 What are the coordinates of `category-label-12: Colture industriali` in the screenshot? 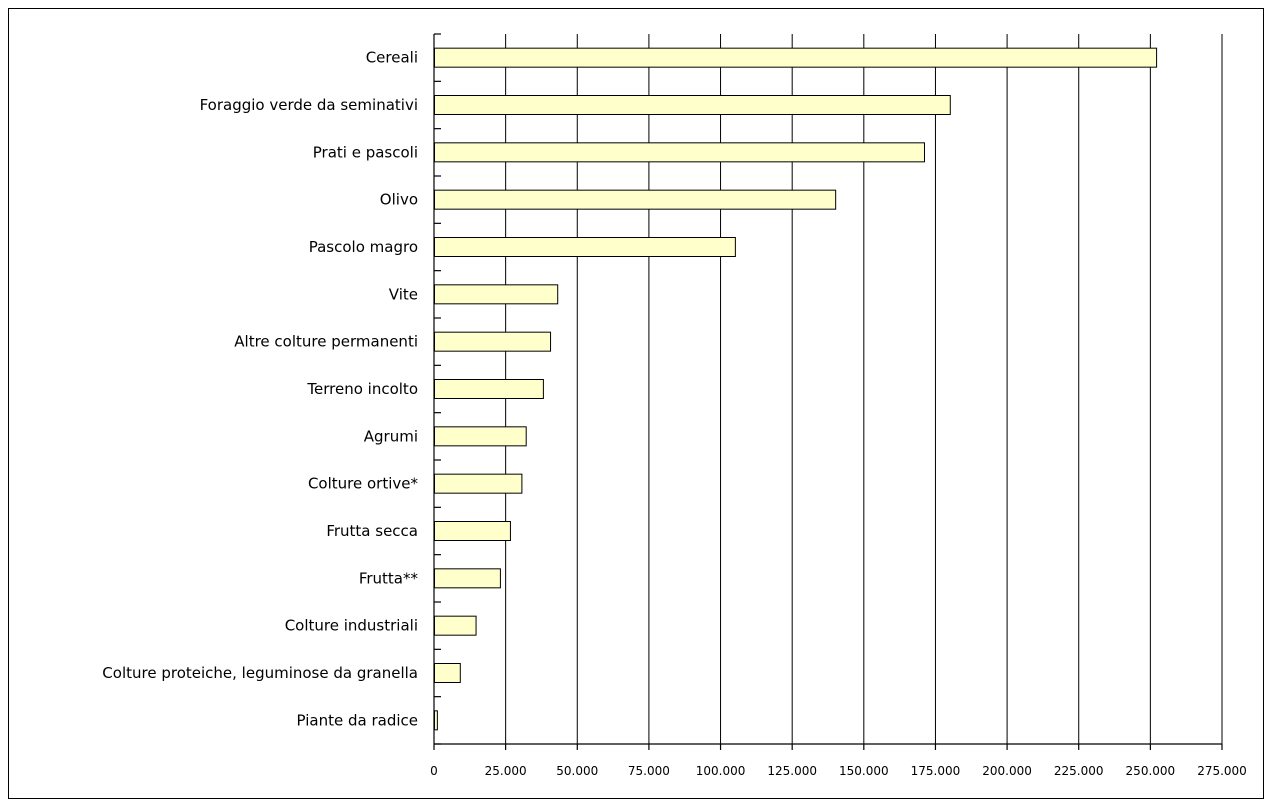 It's located at (351, 626).